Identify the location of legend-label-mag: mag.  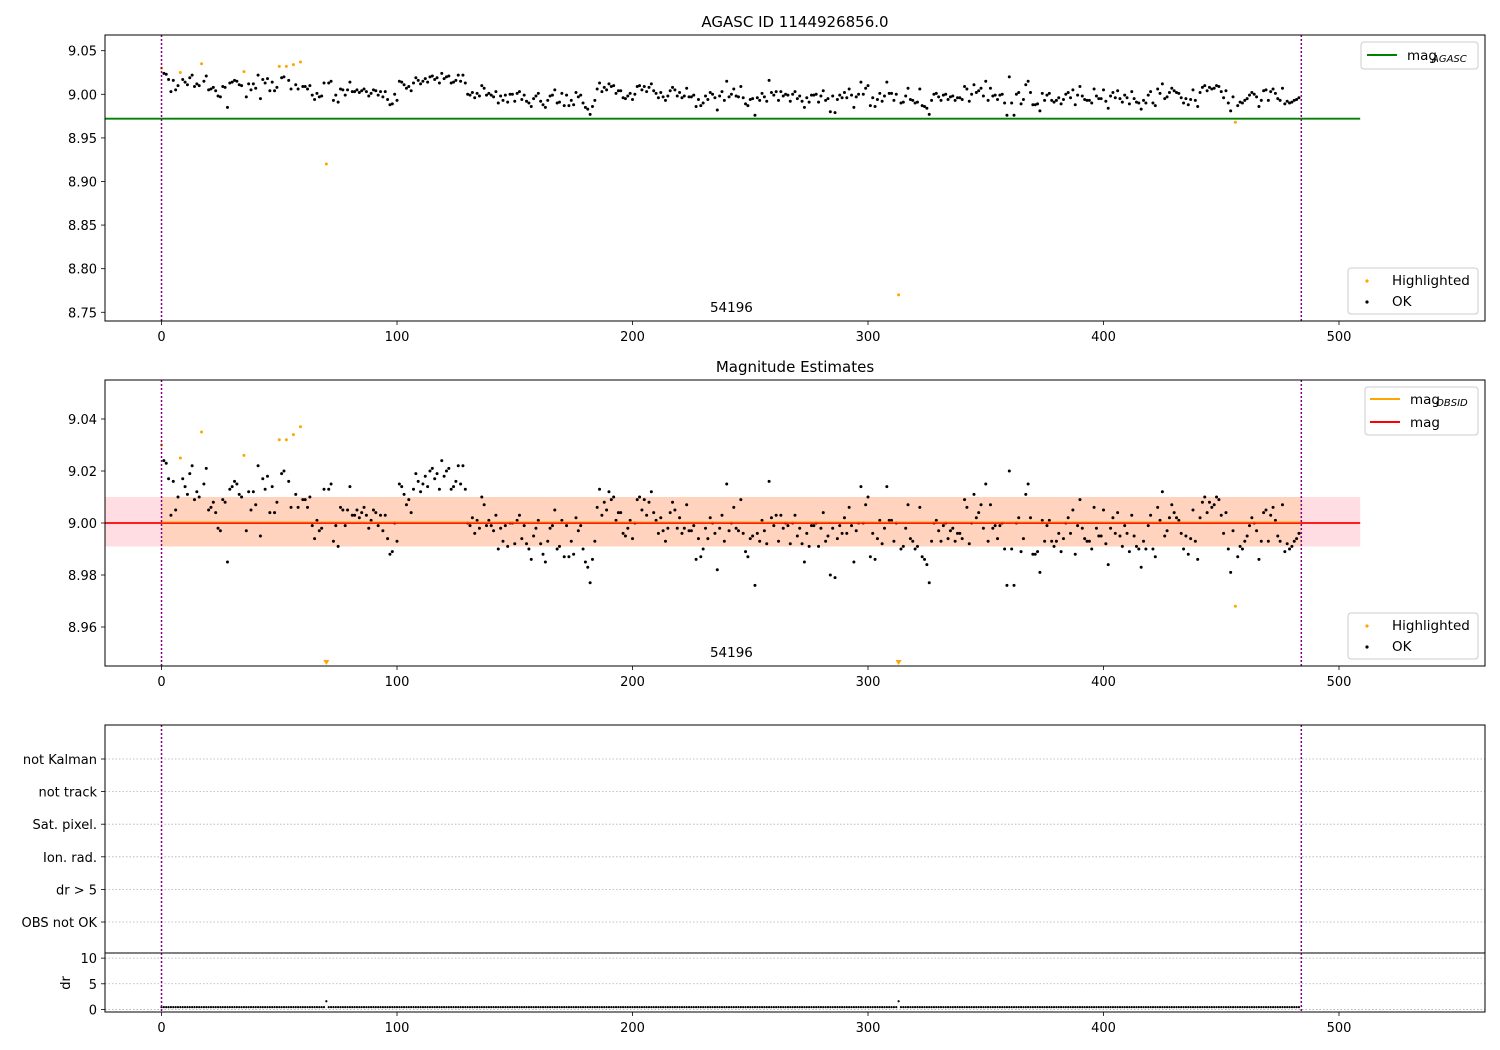
(1425, 423).